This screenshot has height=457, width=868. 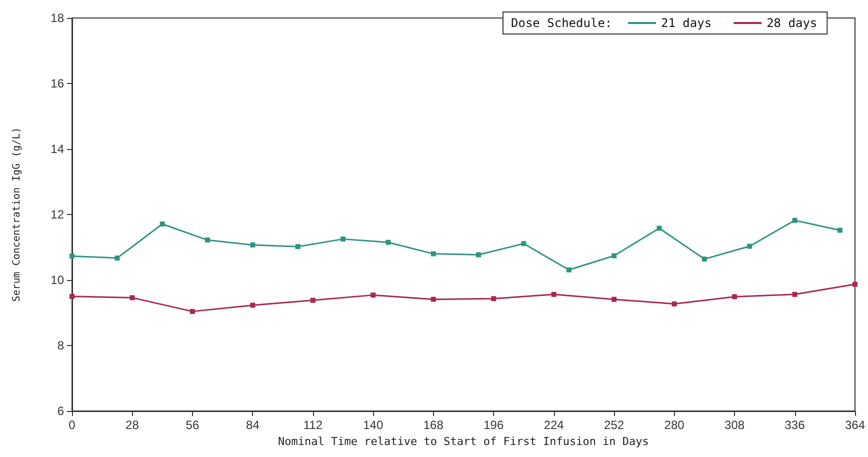 I want to click on y-tick-label: 16, so click(x=57, y=83).